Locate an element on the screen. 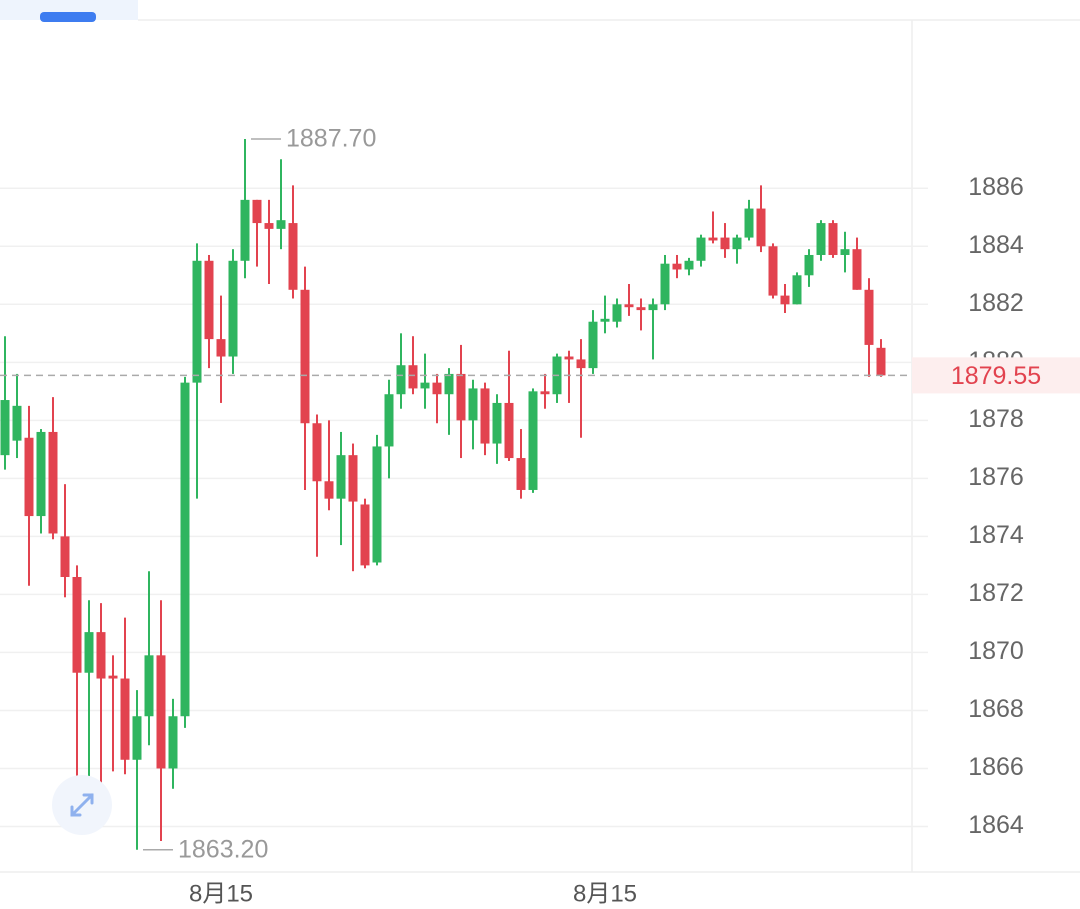  expand-button is located at coordinates (82, 805).